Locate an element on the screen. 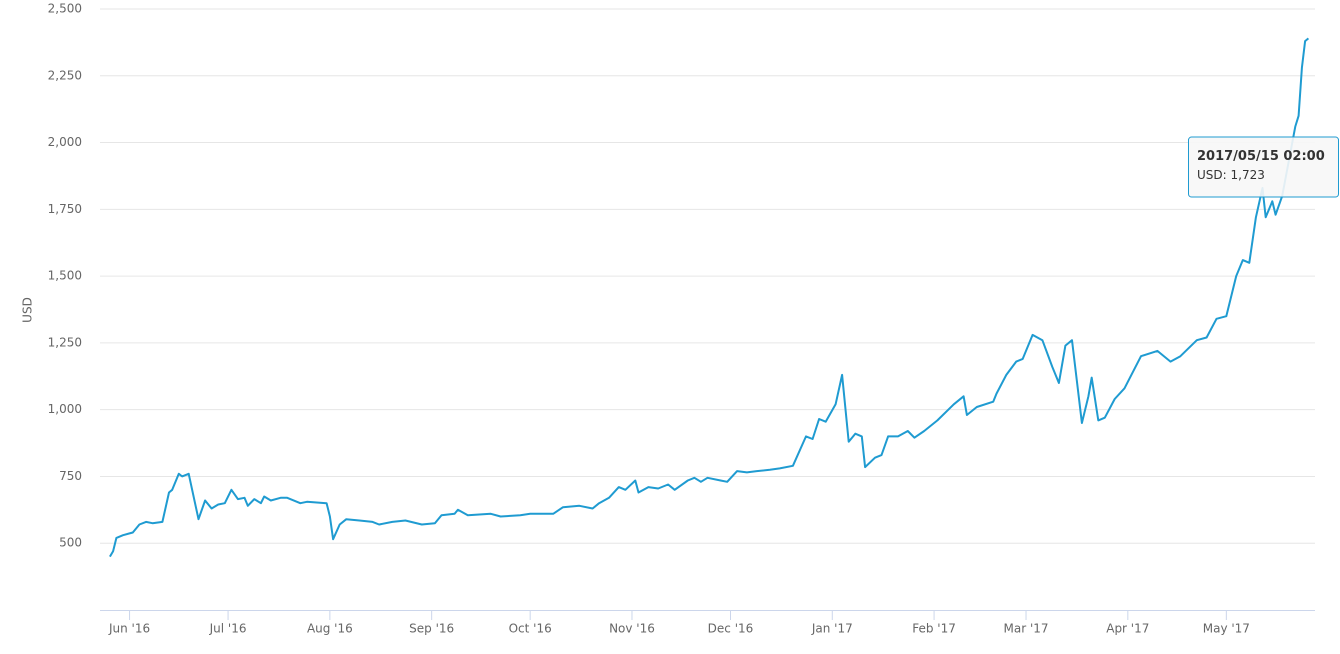 The height and width of the screenshot is (654, 1340). y-tick-label: 2,250 is located at coordinates (65, 75).